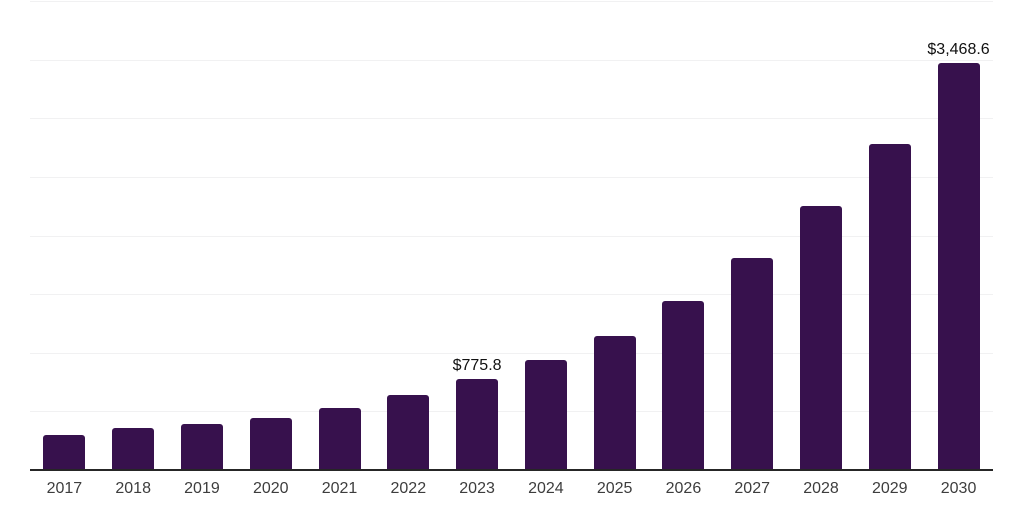 The image size is (1024, 512). I want to click on bar-group-2025, so click(614, 235).